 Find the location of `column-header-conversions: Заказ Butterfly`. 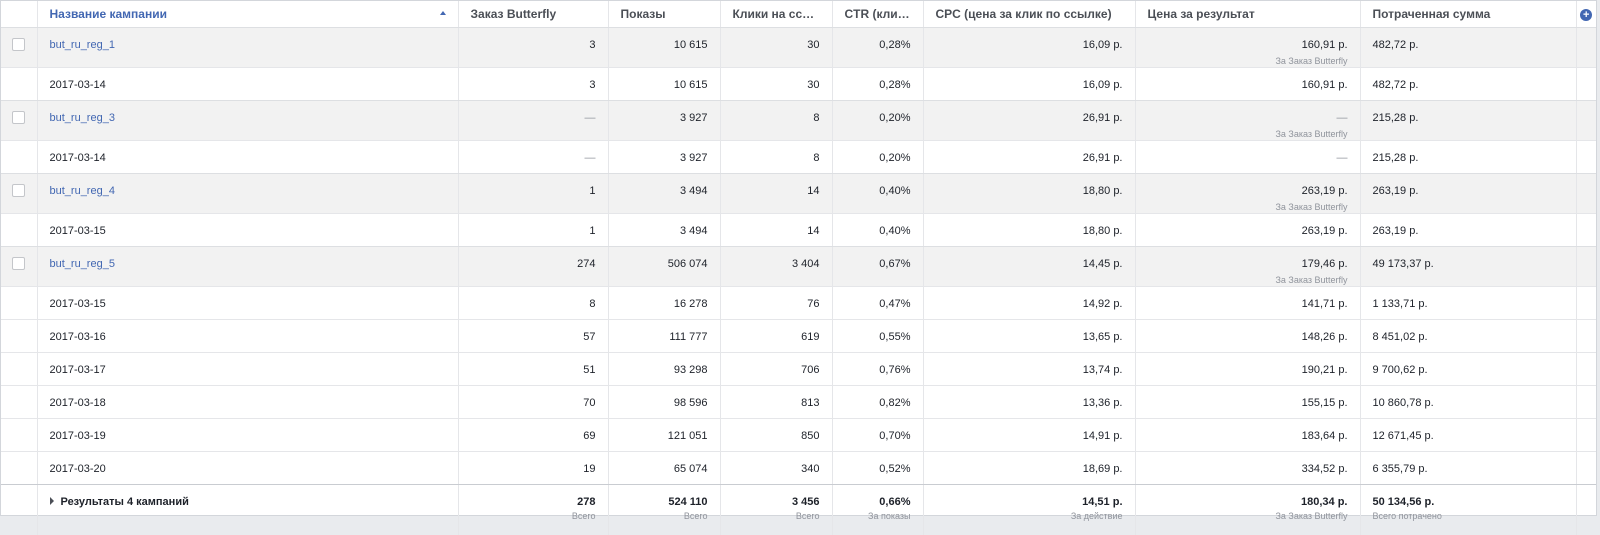

column-header-conversions: Заказ Butterfly is located at coordinates (533, 14).